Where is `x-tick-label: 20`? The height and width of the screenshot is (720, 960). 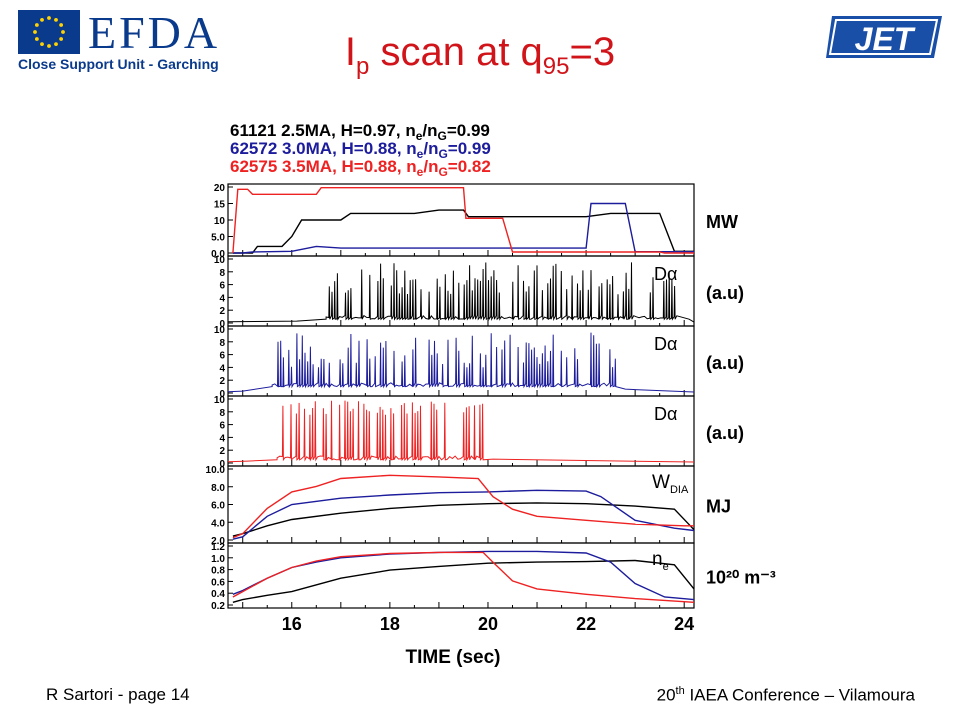
x-tick-label: 20 is located at coordinates (488, 624).